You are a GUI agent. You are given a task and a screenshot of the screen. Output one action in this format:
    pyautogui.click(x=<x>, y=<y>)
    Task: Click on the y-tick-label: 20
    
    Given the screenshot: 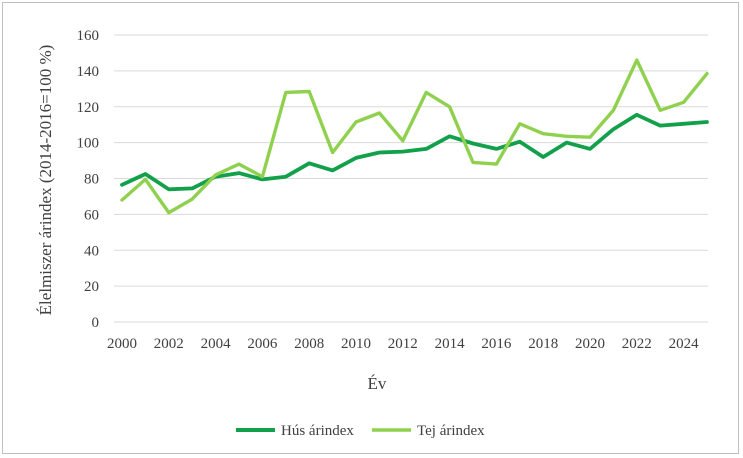 What is the action you would take?
    pyautogui.click(x=91, y=287)
    